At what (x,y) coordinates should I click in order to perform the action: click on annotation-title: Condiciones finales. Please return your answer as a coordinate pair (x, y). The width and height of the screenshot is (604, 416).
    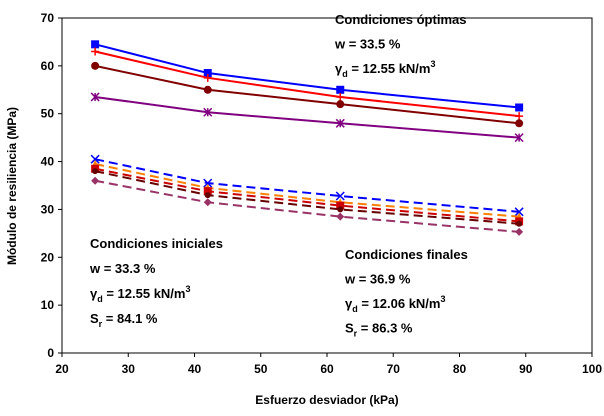
    Looking at the image, I should click on (406, 254).